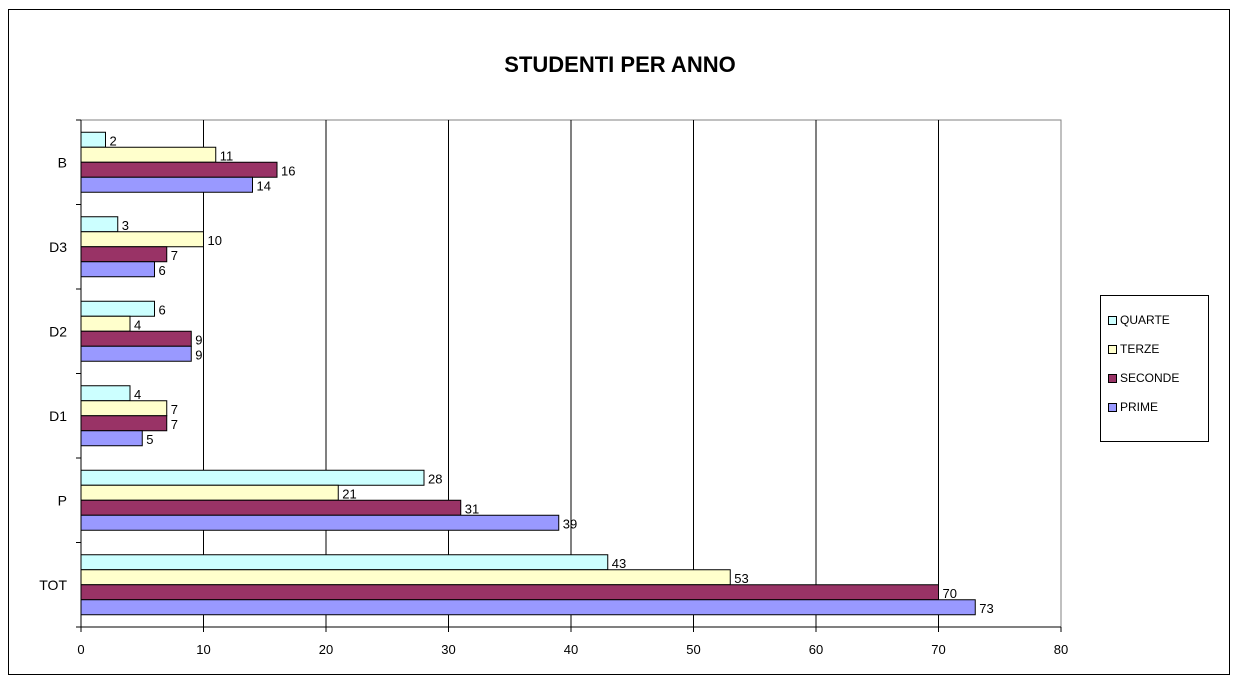  What do you see at coordinates (62, 162) in the screenshot?
I see `y-category-label: B` at bounding box center [62, 162].